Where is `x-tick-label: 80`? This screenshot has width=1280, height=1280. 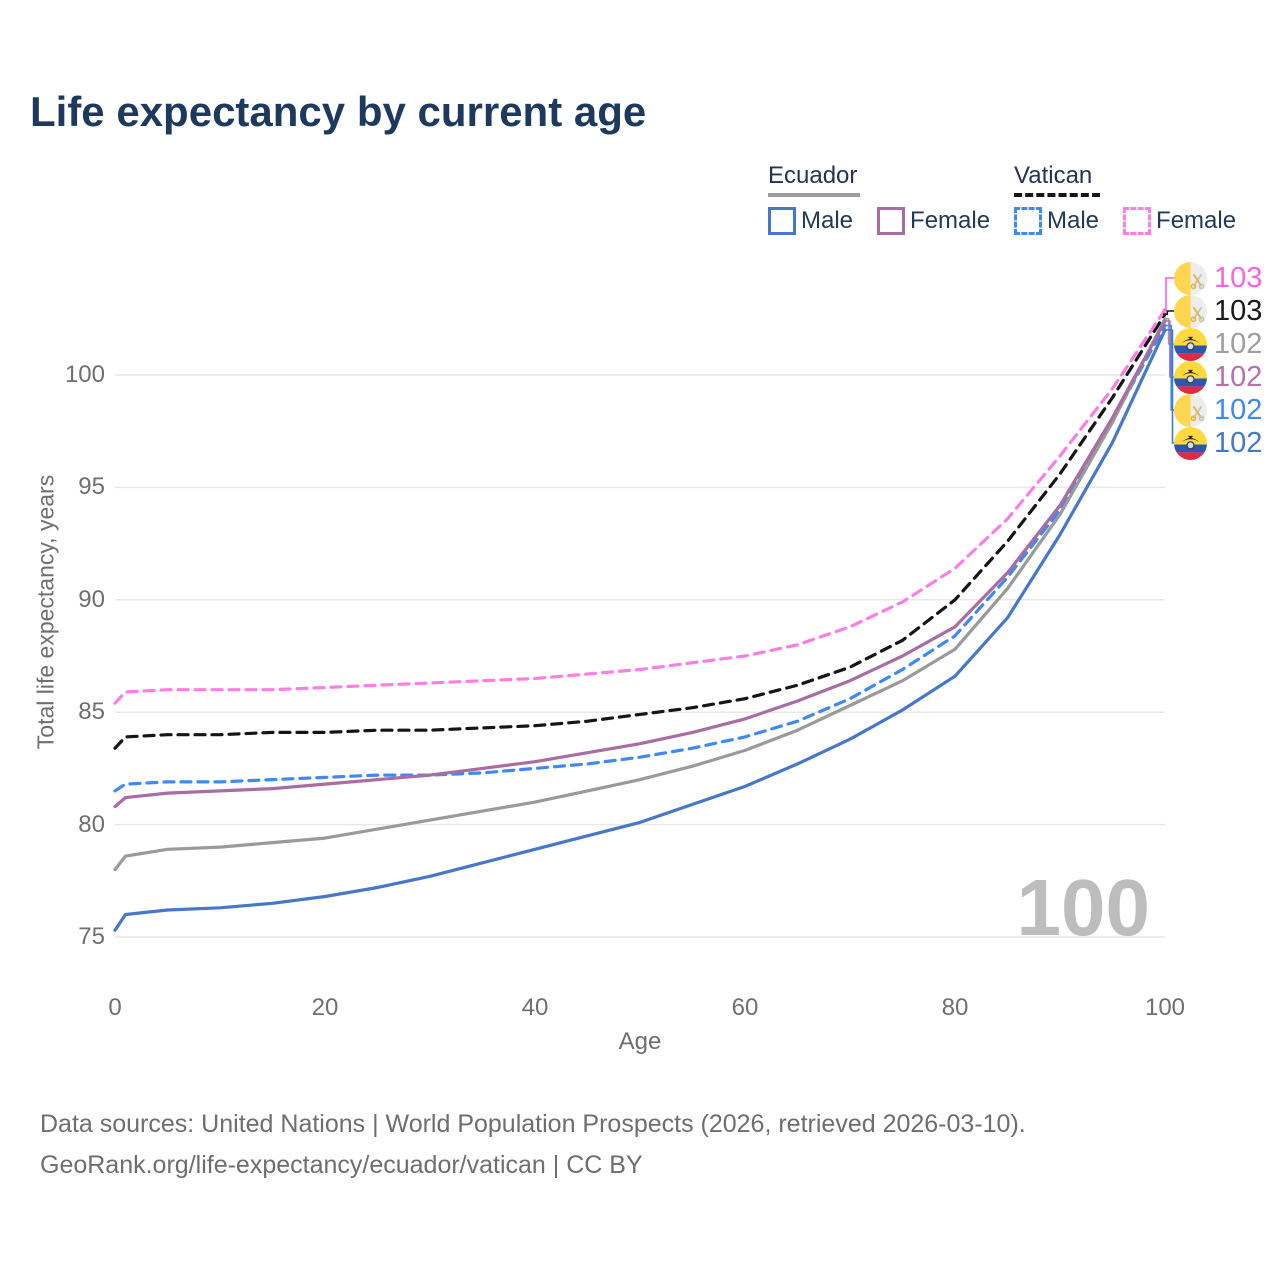
x-tick-label: 80 is located at coordinates (955, 1007).